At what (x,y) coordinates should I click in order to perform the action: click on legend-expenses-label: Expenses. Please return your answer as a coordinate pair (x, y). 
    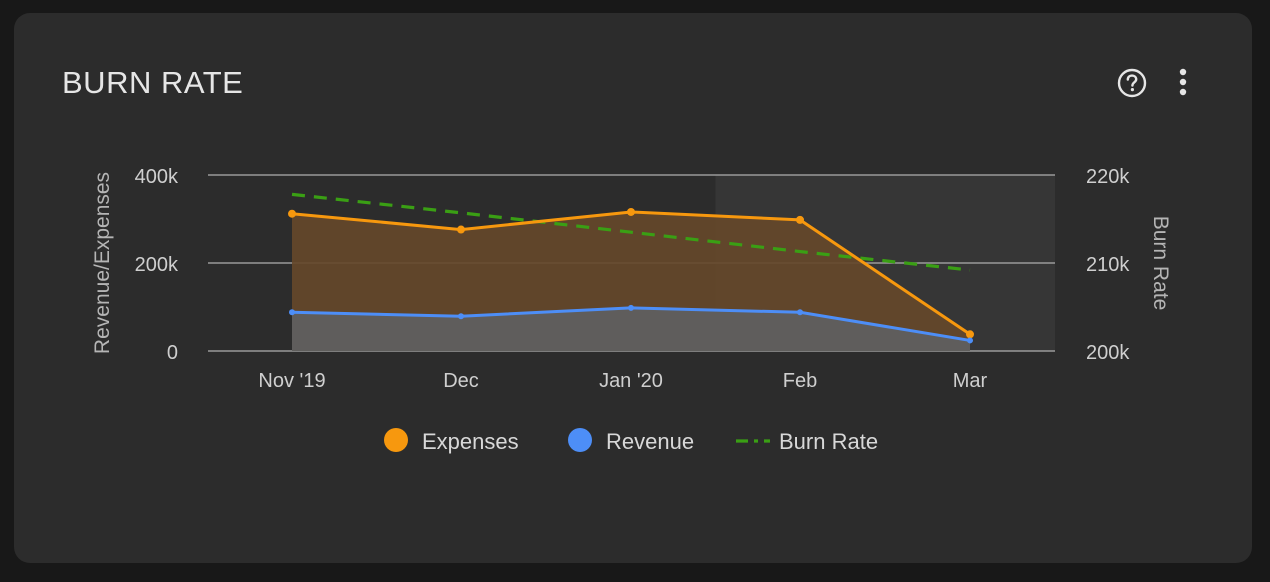
    Looking at the image, I should click on (470, 441).